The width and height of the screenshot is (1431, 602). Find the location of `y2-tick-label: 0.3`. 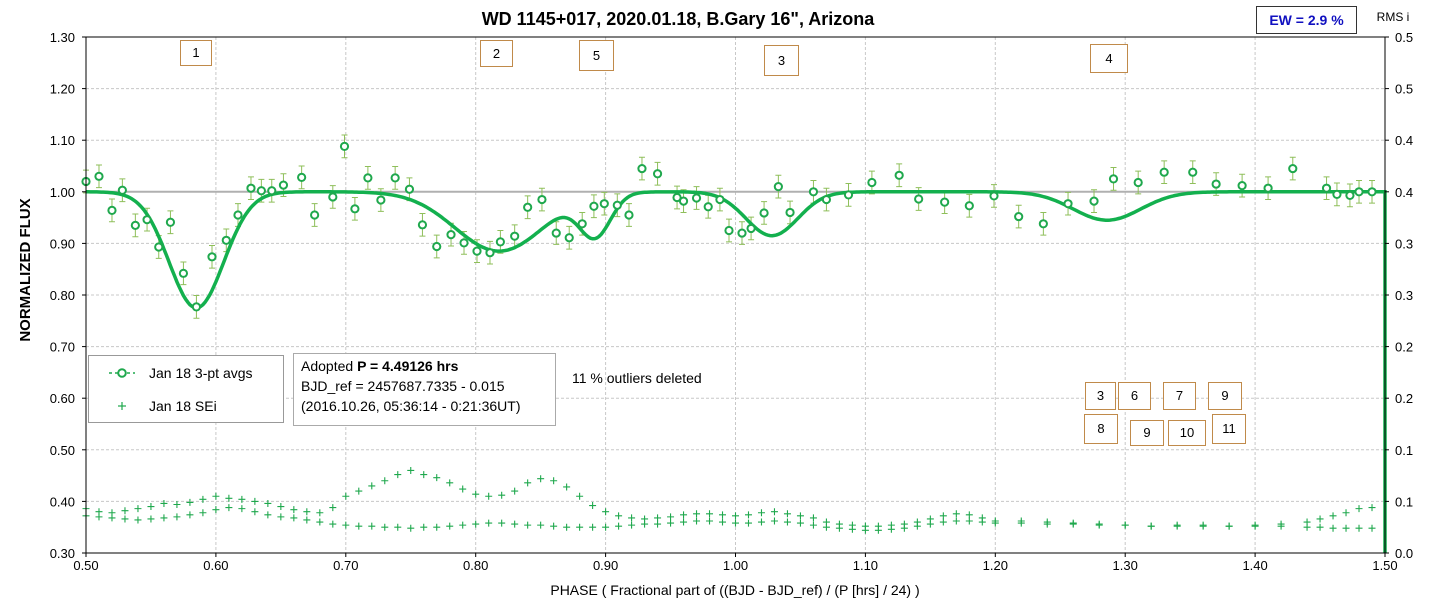

y2-tick-label: 0.3 is located at coordinates (1404, 243).